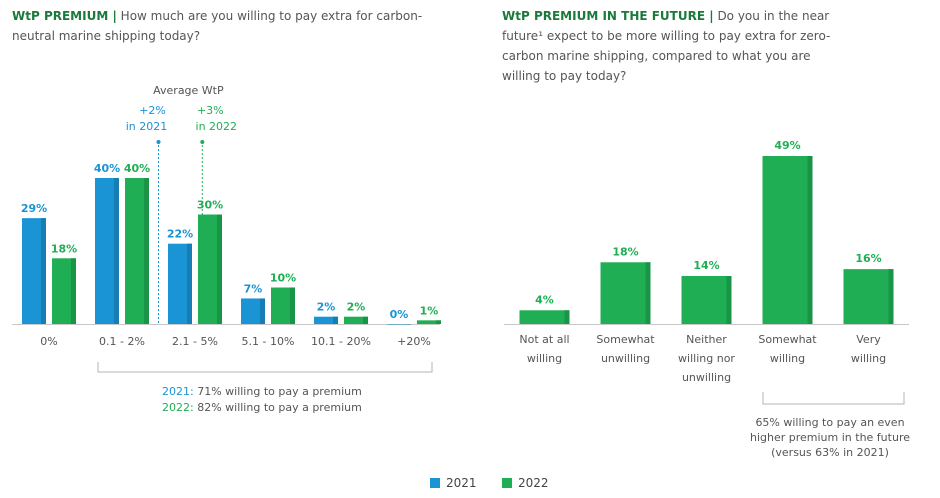  I want to click on legend-swatch-2021, so click(435, 483).